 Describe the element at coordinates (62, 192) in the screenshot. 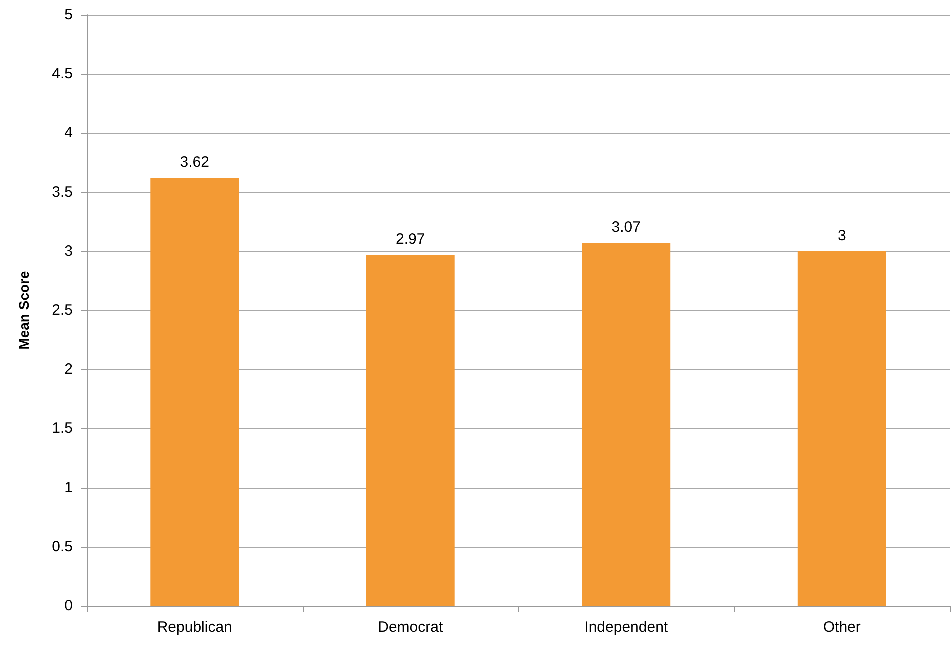

I see `y-tick-label: 3.5` at that location.